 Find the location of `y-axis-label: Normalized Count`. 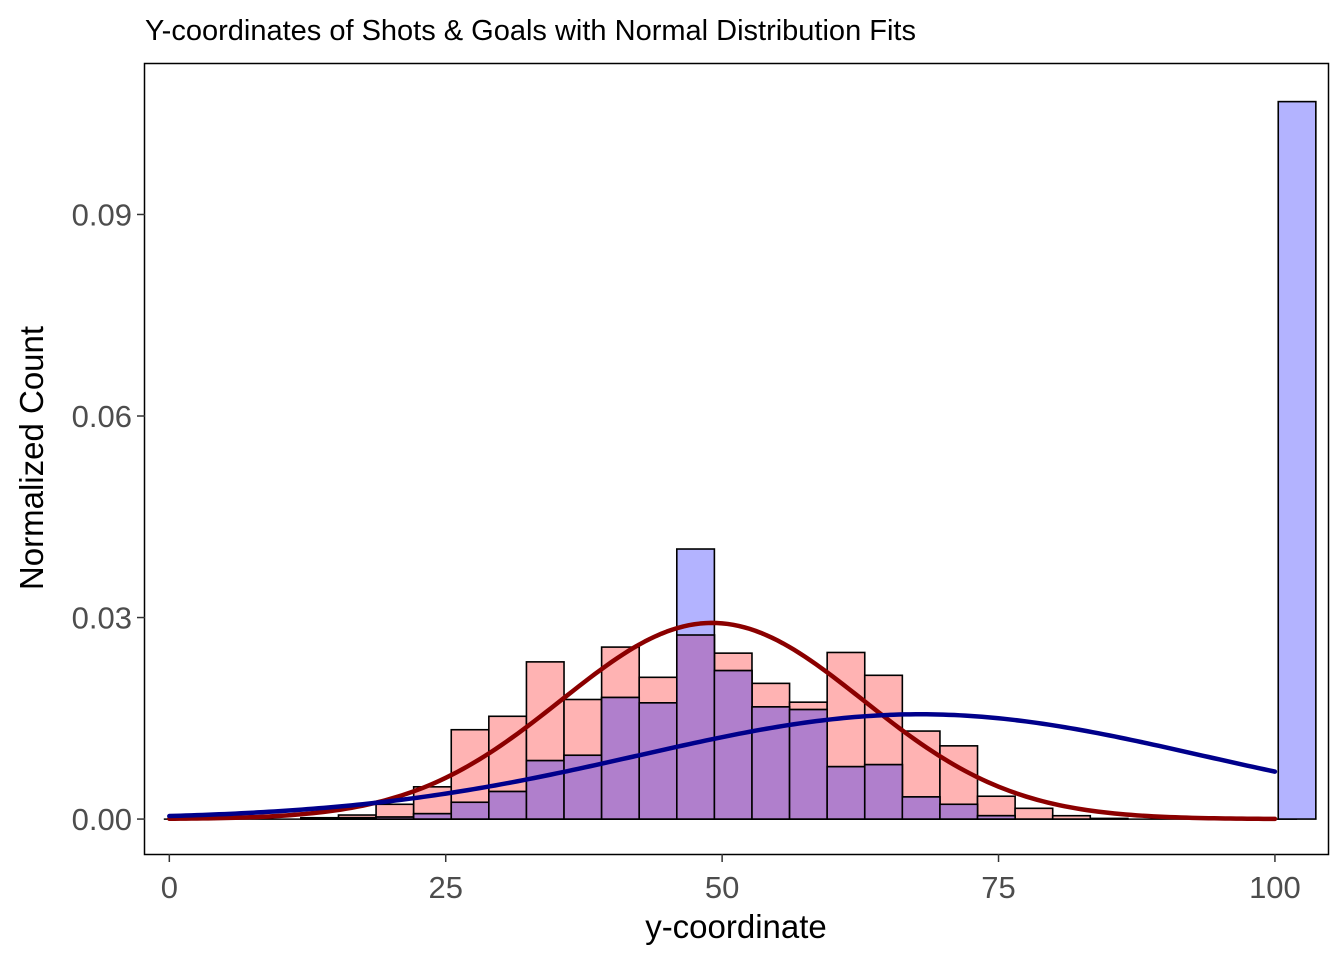

y-axis-label: Normalized Count is located at coordinates (31, 458).